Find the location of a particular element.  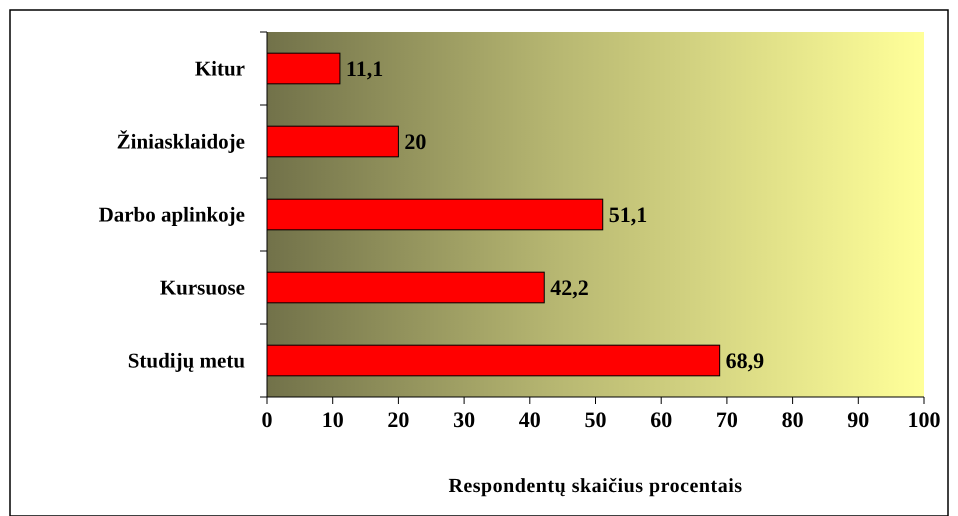

x-axis-title: Respondentų skaičius procentais is located at coordinates (595, 486).